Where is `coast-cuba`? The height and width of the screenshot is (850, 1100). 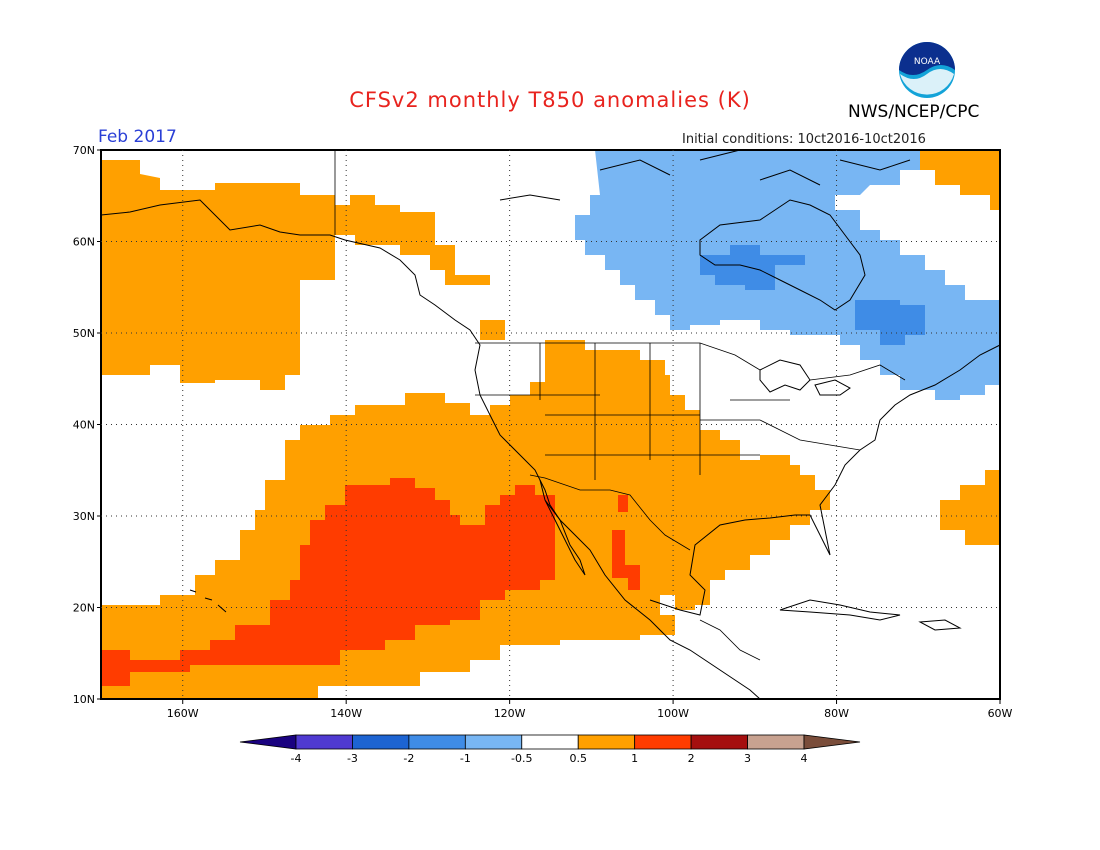
coast-cuba is located at coordinates (840, 610).